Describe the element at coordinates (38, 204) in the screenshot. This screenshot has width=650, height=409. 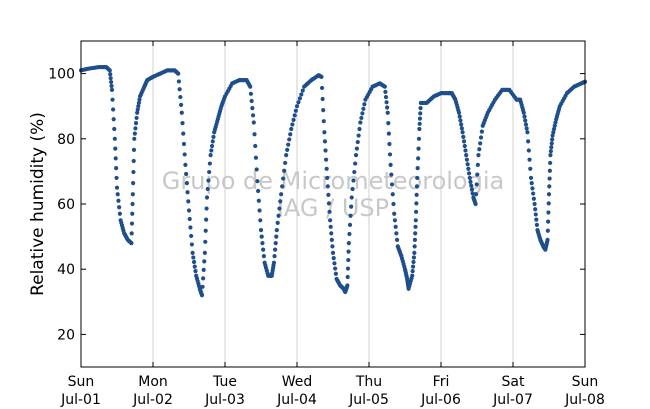
I see `y-axis-label: Relative humidity (%)` at that location.